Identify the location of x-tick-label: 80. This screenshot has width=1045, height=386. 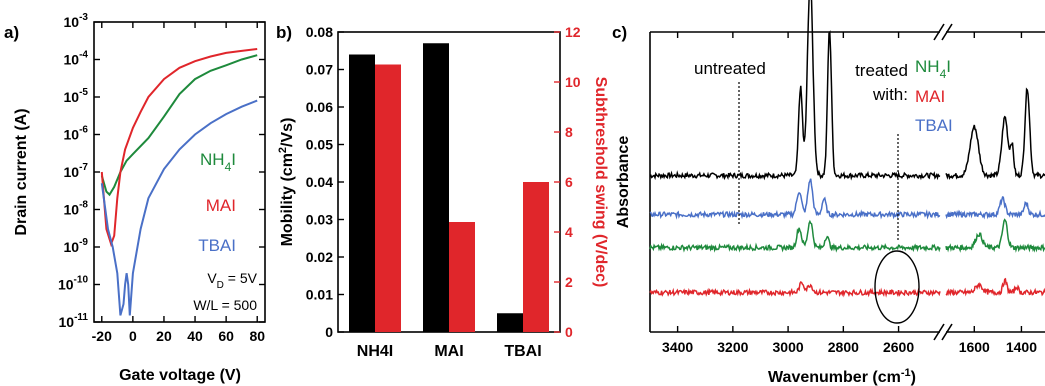
(257, 336).